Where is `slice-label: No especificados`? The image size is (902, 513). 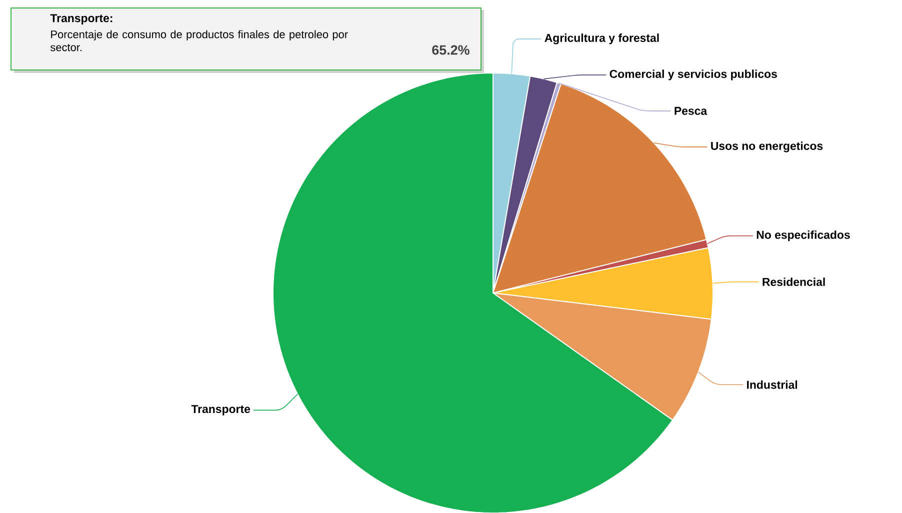
slice-label: No especificados is located at coordinates (803, 235).